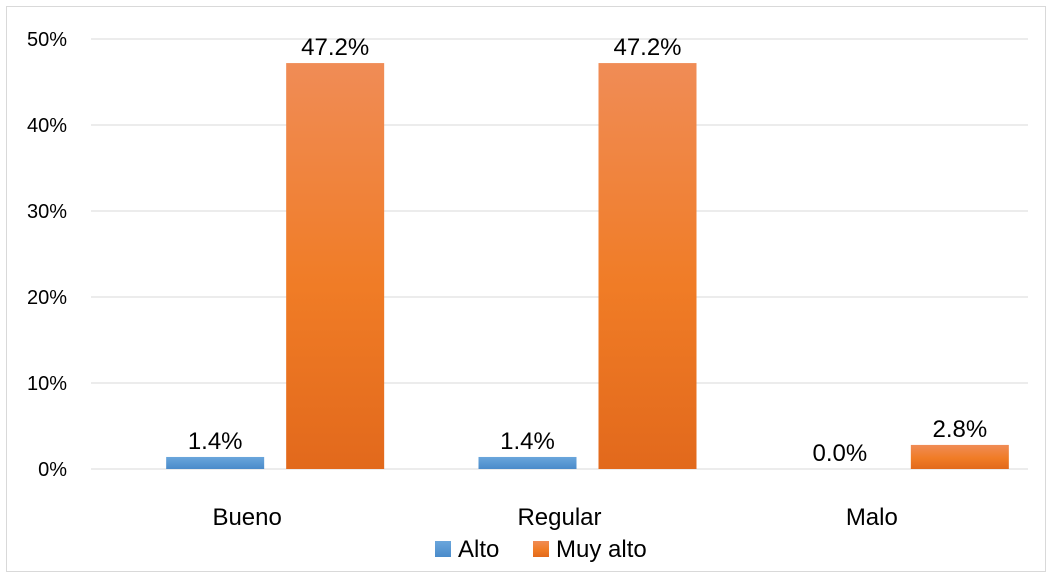  Describe the element at coordinates (47, 212) in the screenshot. I see `y-tick-label: 30%` at that location.